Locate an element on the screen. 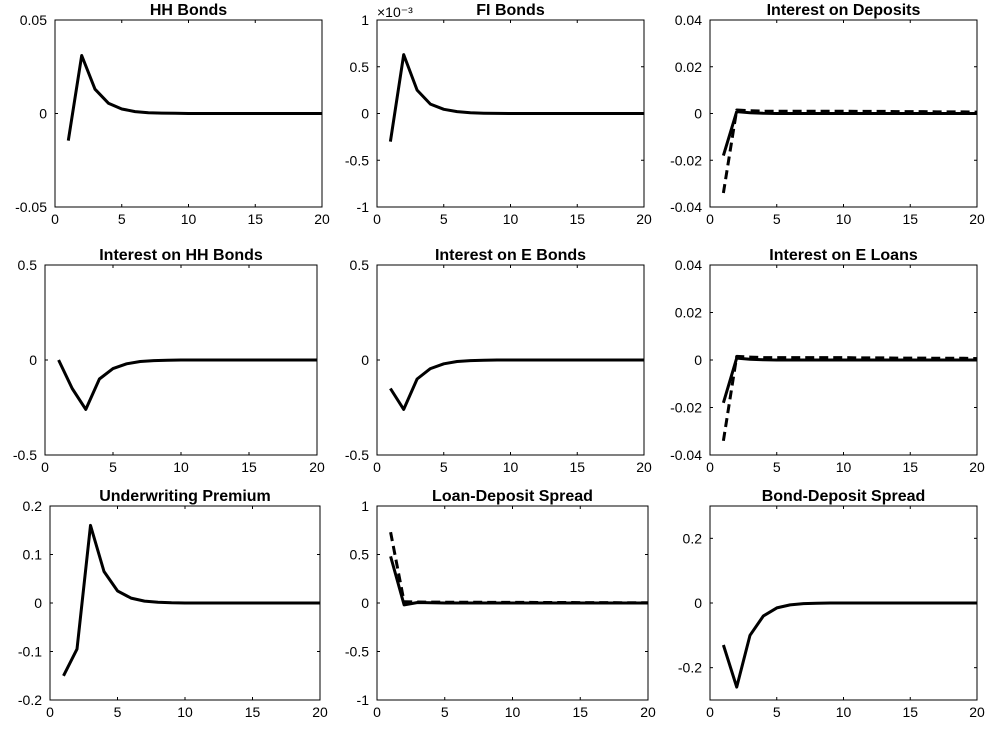 The height and width of the screenshot is (729, 991). panel-title: HH Bonds is located at coordinates (188, 10).